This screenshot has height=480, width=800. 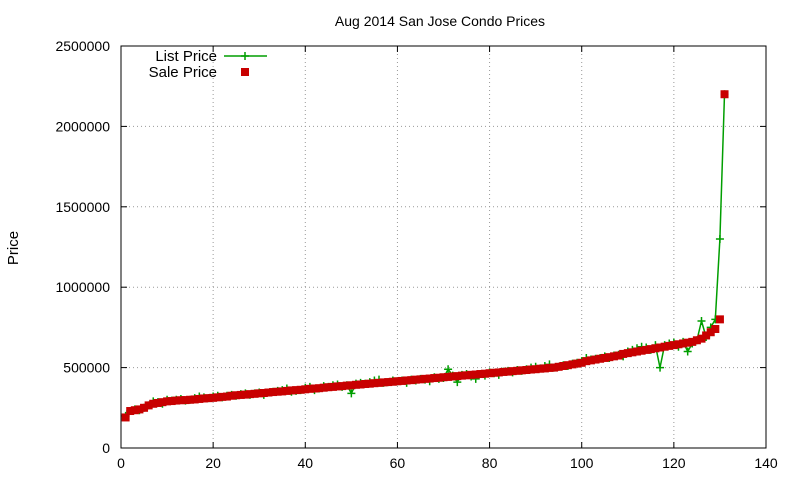 I want to click on chart-title: Aug 2014 San Jose Condo Prices, so click(x=440, y=21).